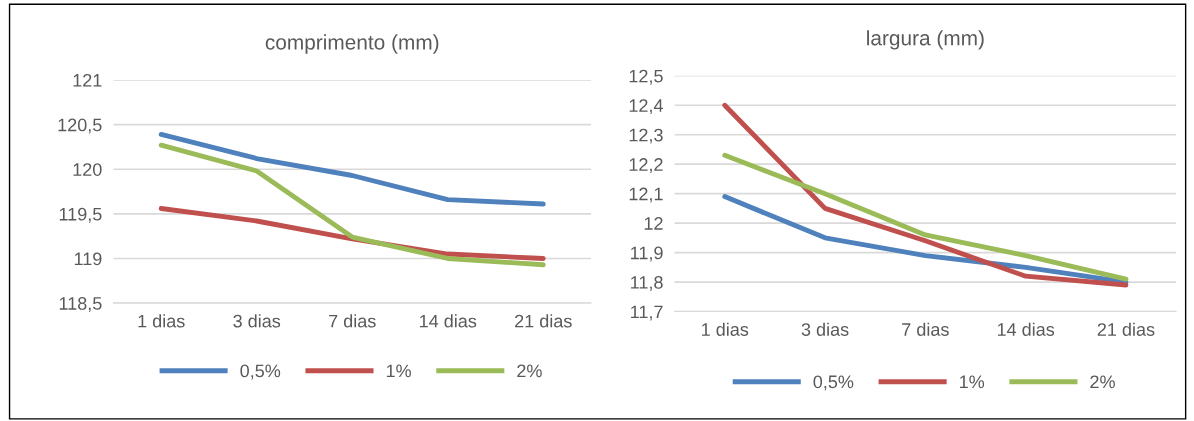 The height and width of the screenshot is (421, 1194). What do you see at coordinates (925, 40) in the screenshot?
I see `chart-title: largura (mm)` at bounding box center [925, 40].